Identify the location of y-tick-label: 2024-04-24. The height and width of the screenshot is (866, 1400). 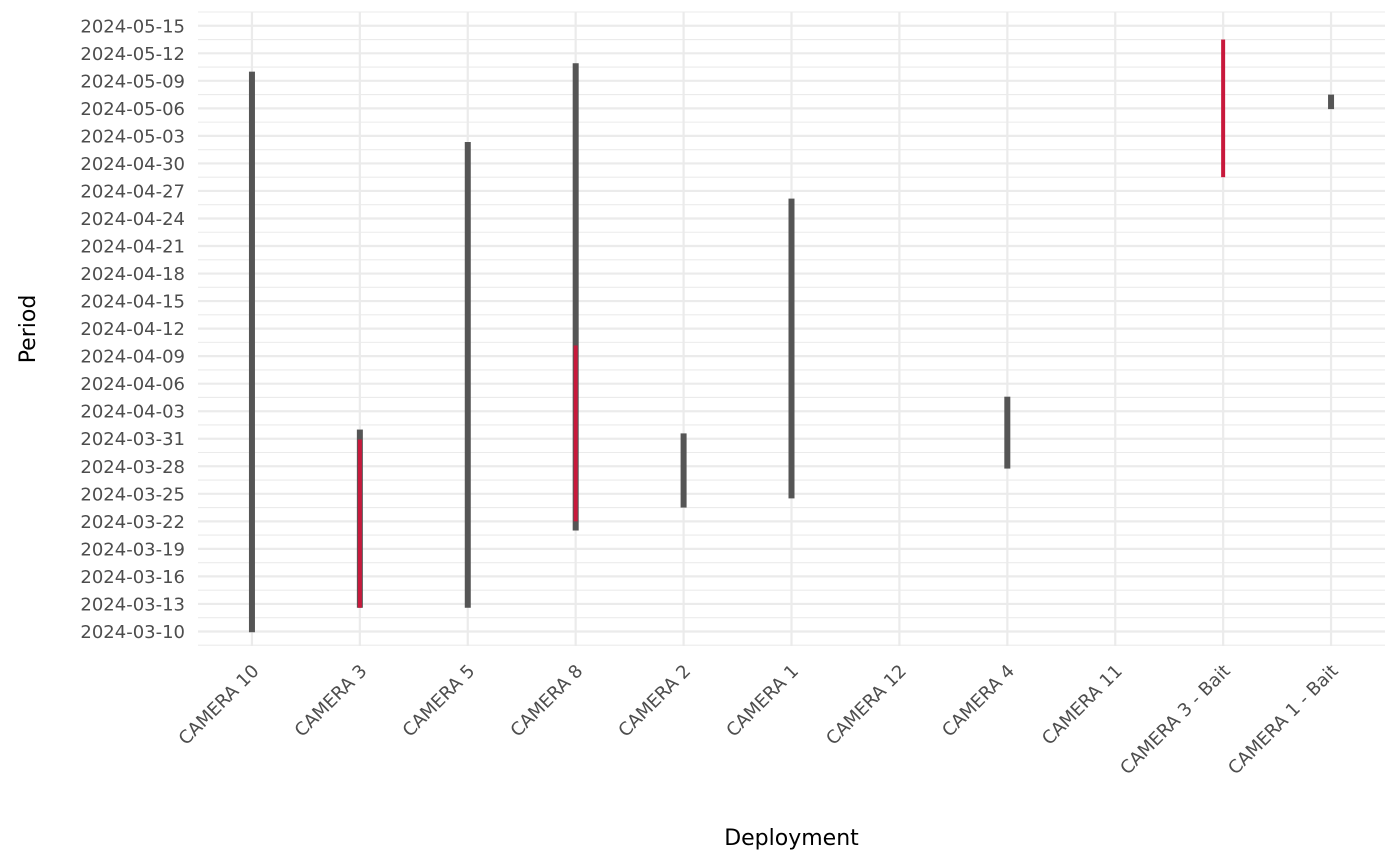
(132, 219).